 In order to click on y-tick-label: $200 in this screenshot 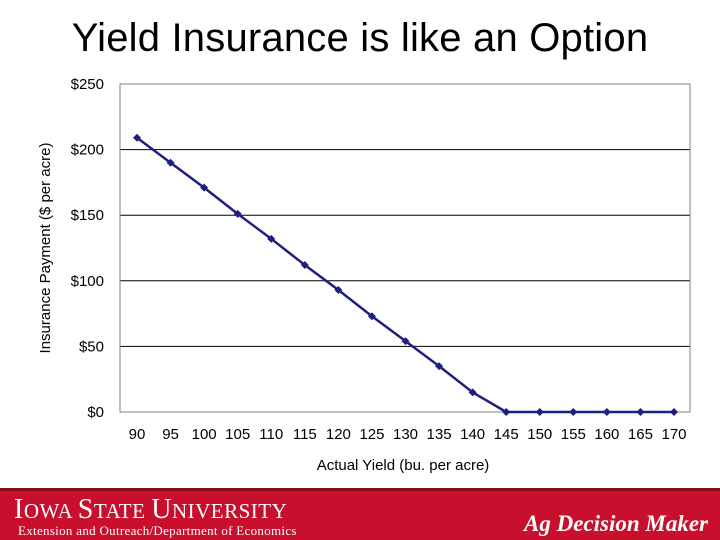, I will do `click(87, 150)`.